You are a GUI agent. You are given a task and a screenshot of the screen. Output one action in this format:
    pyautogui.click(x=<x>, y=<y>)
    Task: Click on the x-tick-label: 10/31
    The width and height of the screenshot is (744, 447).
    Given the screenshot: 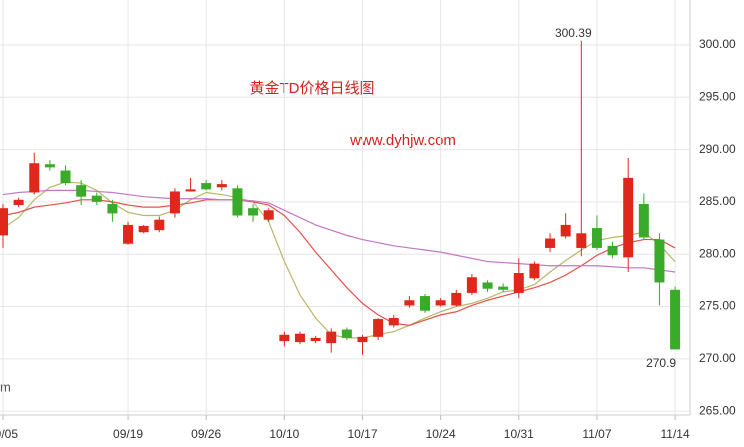 What is the action you would take?
    pyautogui.click(x=519, y=434)
    